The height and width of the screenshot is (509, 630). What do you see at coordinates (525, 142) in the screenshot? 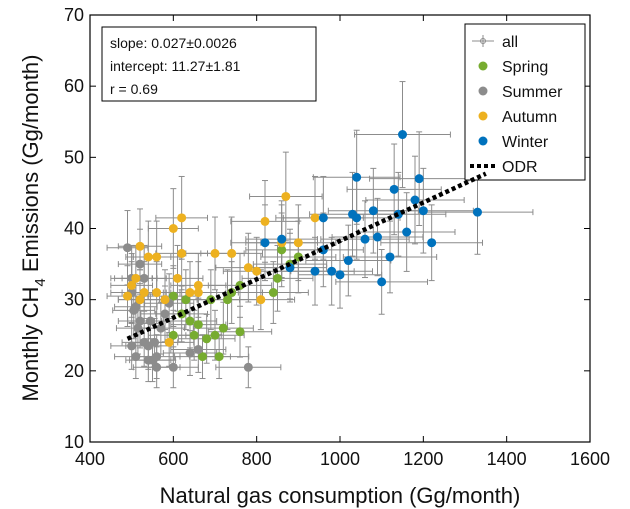
I see `legend-label-winter: Winter` at bounding box center [525, 142].